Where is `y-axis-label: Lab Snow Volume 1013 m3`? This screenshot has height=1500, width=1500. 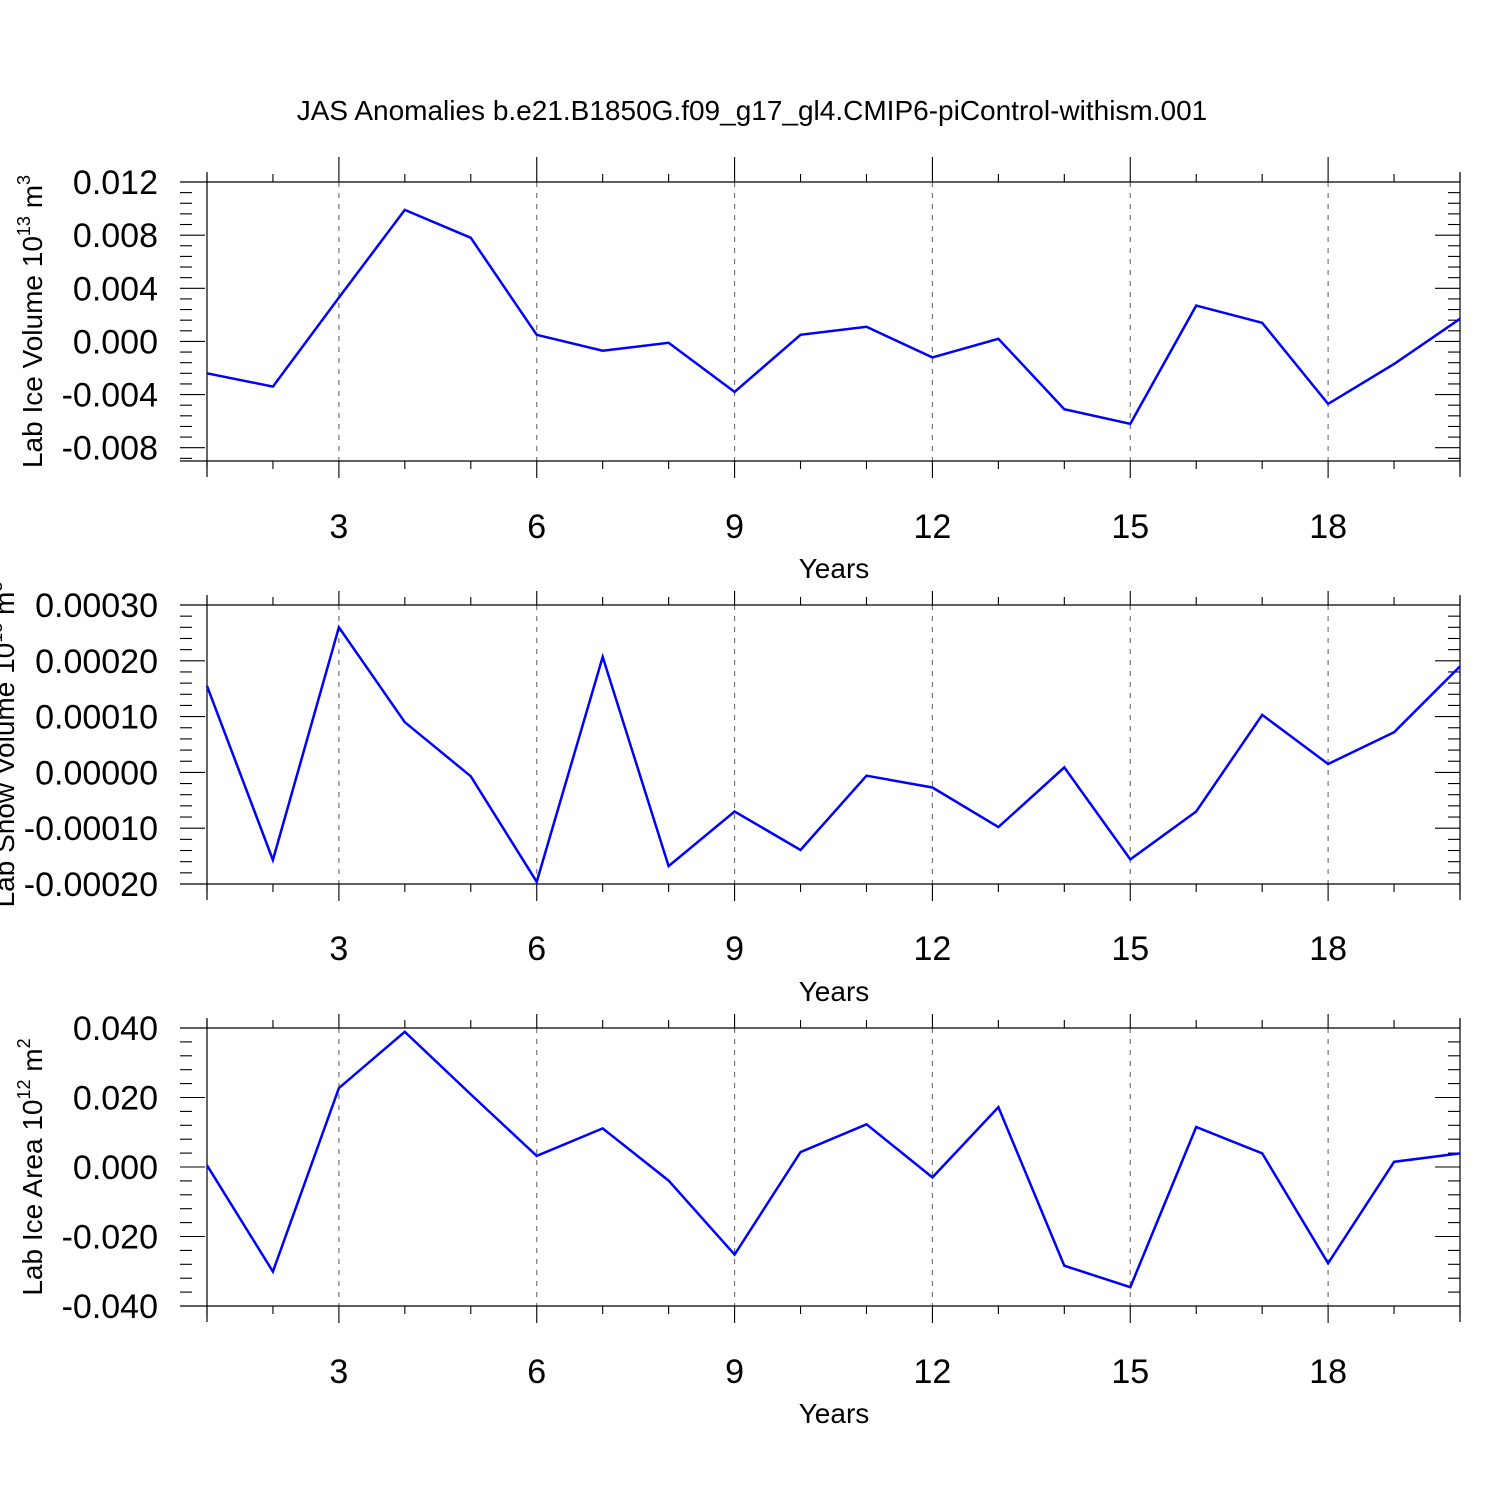 y-axis-label: Lab Snow Volume 1013 m3 is located at coordinates (10, 745).